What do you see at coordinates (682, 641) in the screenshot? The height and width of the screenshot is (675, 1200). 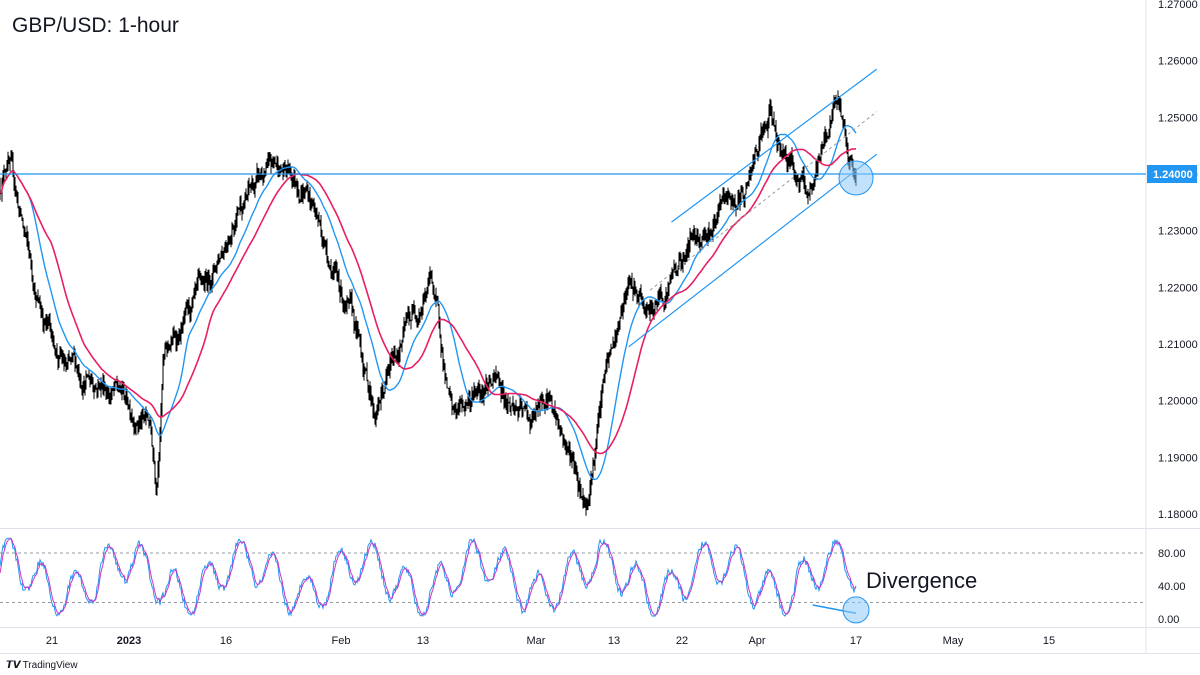 I see `time-tick-label: 22` at bounding box center [682, 641].